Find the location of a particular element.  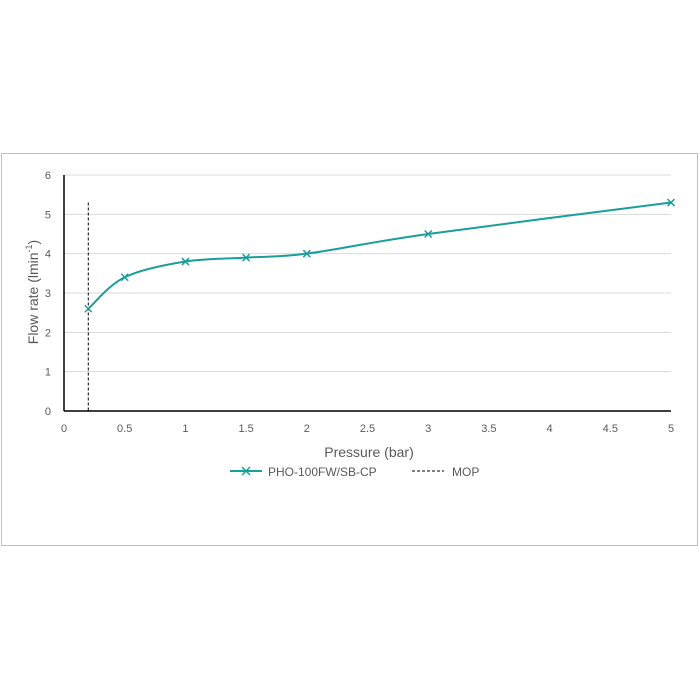

y-axis-title-sup: -1 is located at coordinates (29, 248).